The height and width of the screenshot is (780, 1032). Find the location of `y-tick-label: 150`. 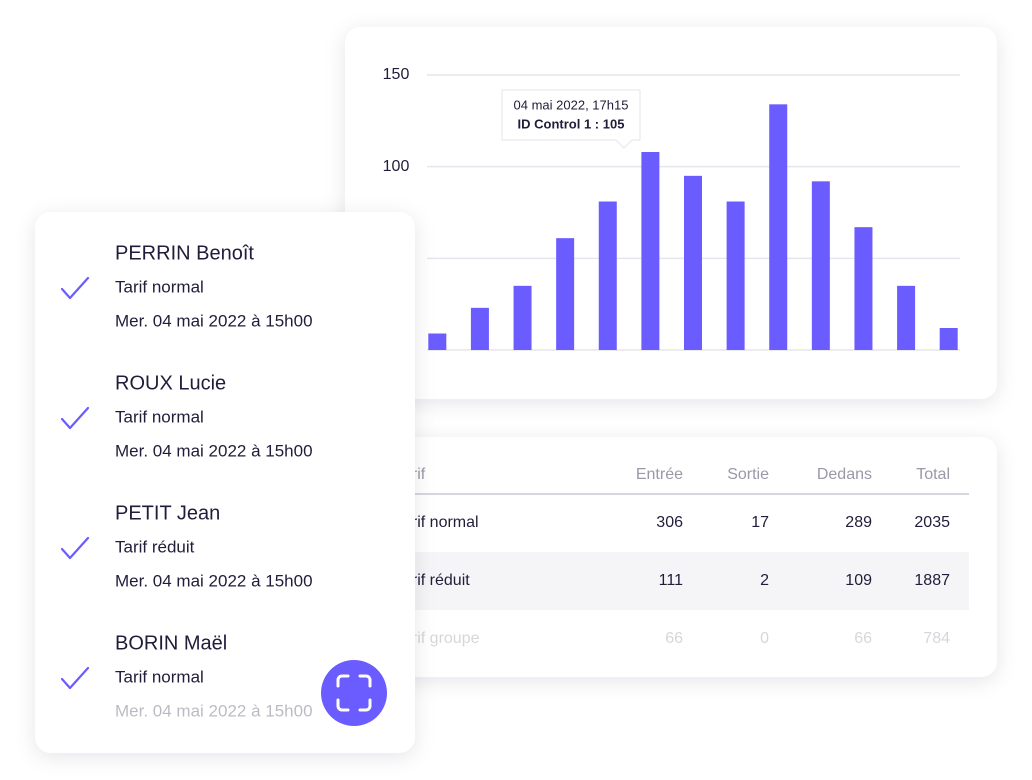

y-tick-label: 150 is located at coordinates (396, 74).